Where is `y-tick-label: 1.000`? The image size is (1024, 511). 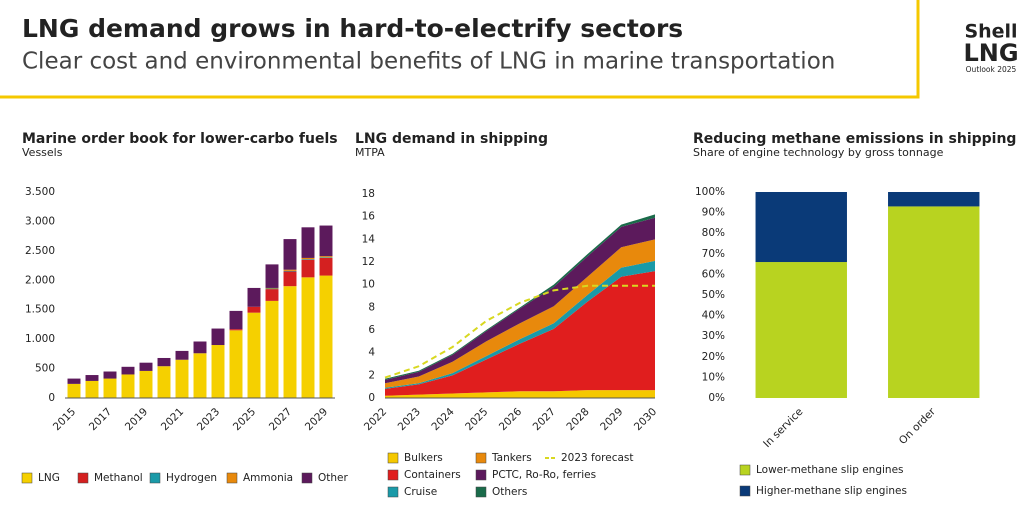
y-tick-label: 1.000 is located at coordinates (40, 339).